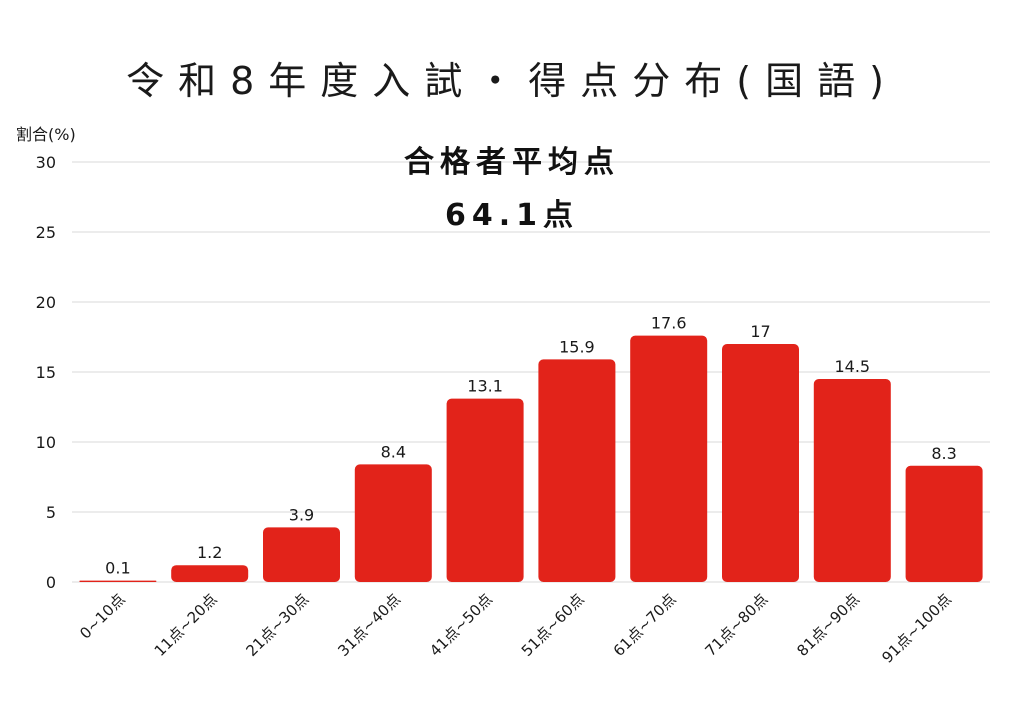  What do you see at coordinates (117, 568) in the screenshot?
I see `data-label: 0.1` at bounding box center [117, 568].